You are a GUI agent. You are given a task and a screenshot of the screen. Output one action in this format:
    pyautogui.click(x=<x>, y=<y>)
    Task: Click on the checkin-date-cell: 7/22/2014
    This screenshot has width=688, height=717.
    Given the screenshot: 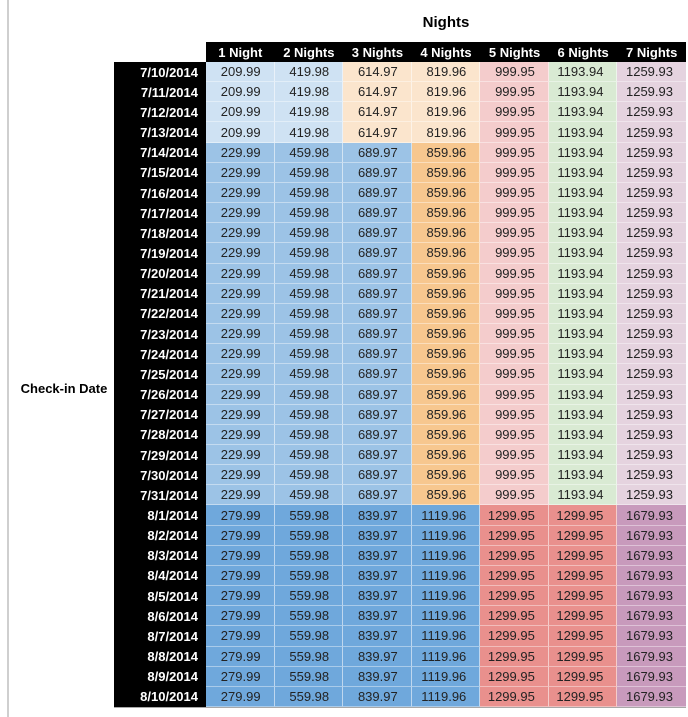 What is the action you would take?
    pyautogui.click(x=160, y=314)
    